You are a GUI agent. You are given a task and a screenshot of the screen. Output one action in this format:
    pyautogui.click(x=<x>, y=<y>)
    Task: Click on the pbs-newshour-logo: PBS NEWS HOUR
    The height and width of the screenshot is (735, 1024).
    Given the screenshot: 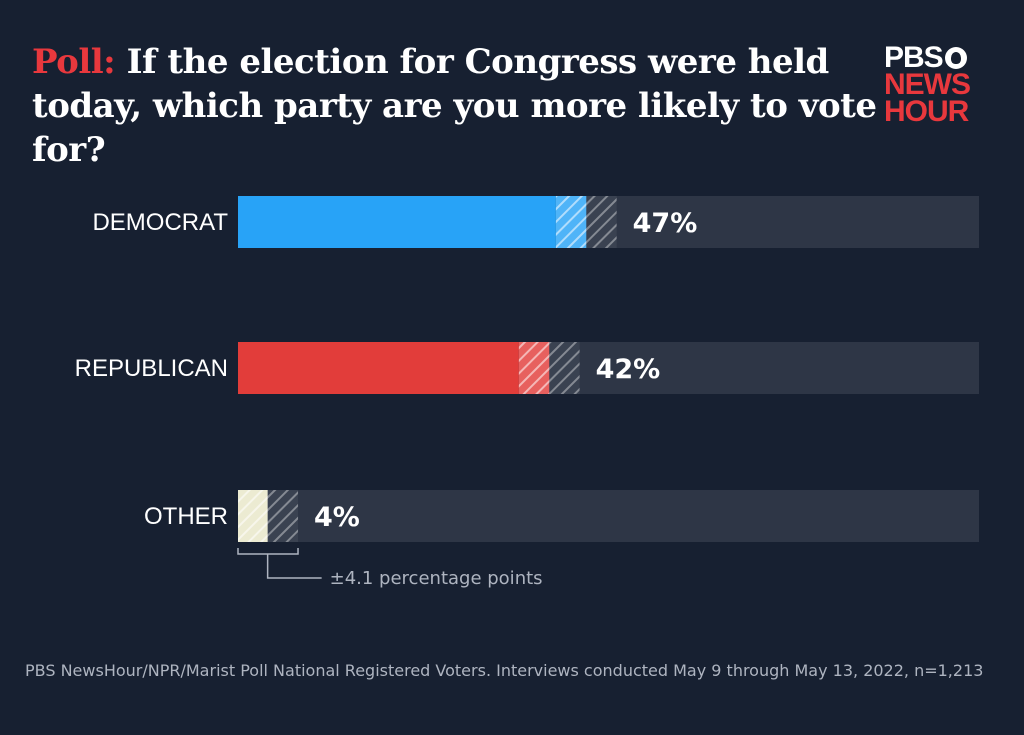 What is the action you would take?
    pyautogui.click(x=939, y=84)
    